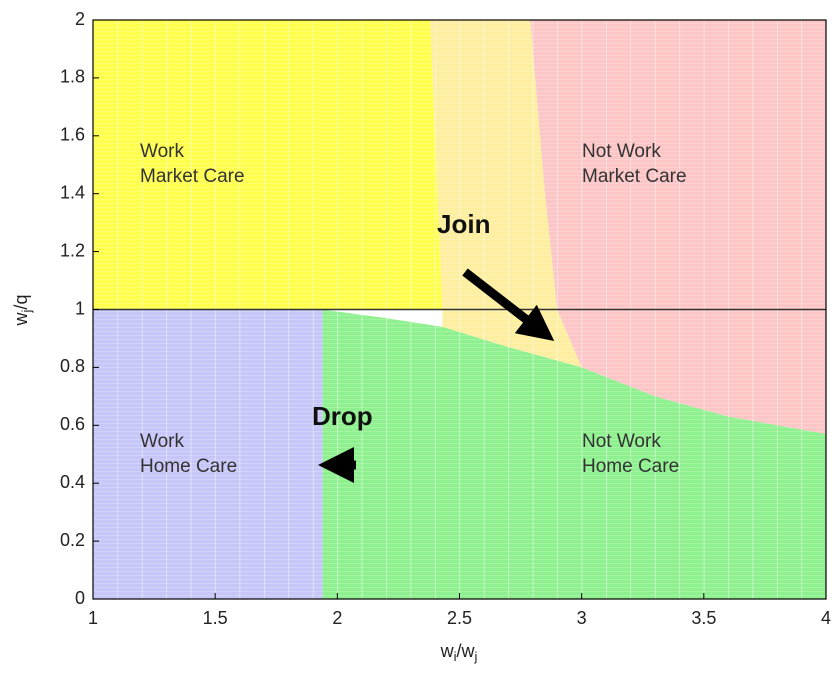  What do you see at coordinates (703, 618) in the screenshot?
I see `x-tick-label: 3.5` at bounding box center [703, 618].